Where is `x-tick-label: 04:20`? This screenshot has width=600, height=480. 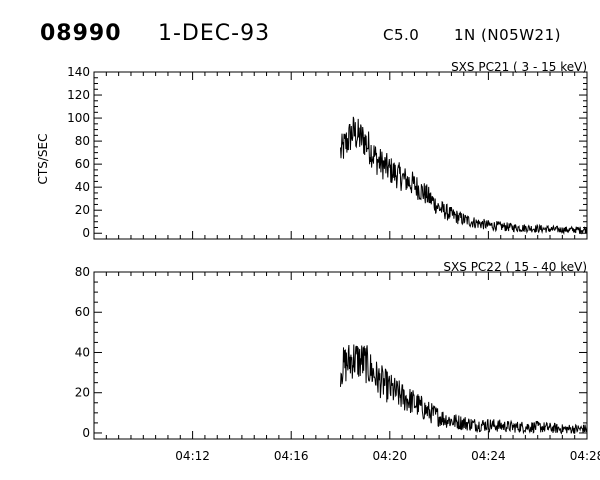 x-tick-label: 04:20 is located at coordinates (390, 456).